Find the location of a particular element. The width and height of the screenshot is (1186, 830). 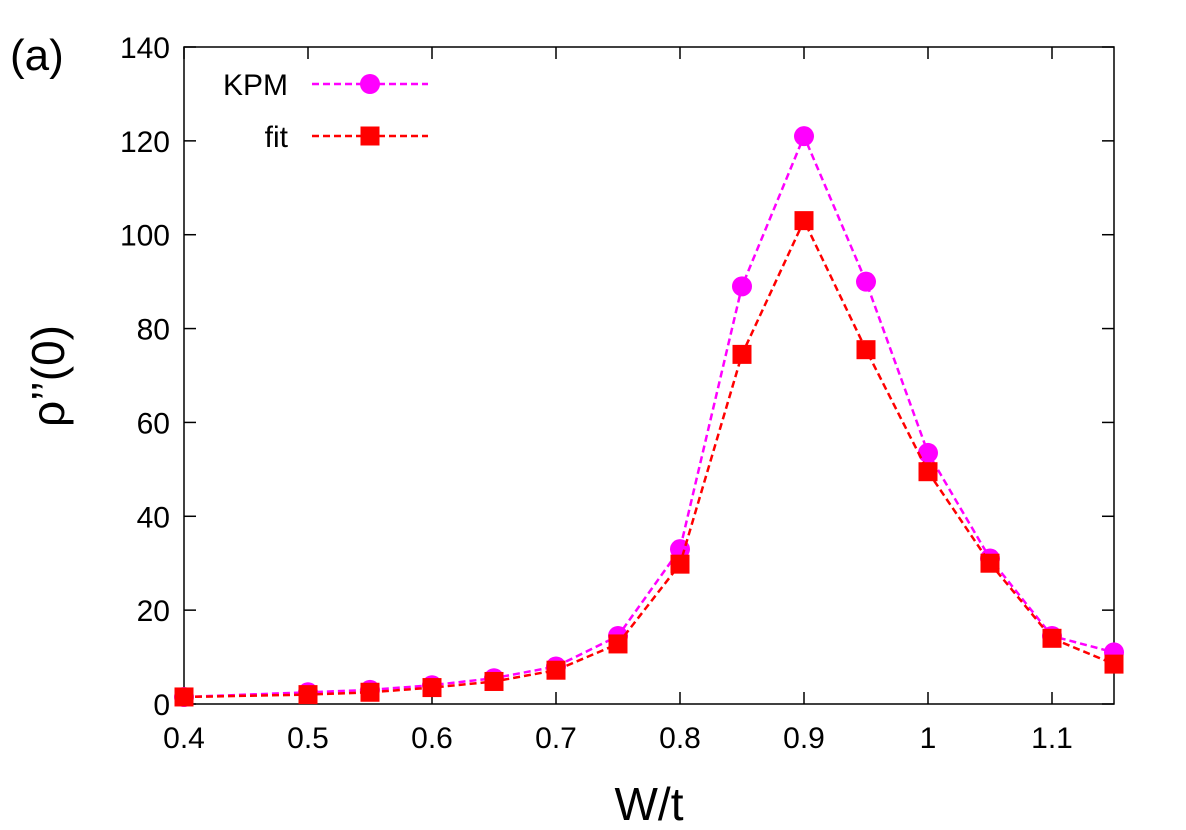

x-tick-label: 1.1 is located at coordinates (1052, 738).